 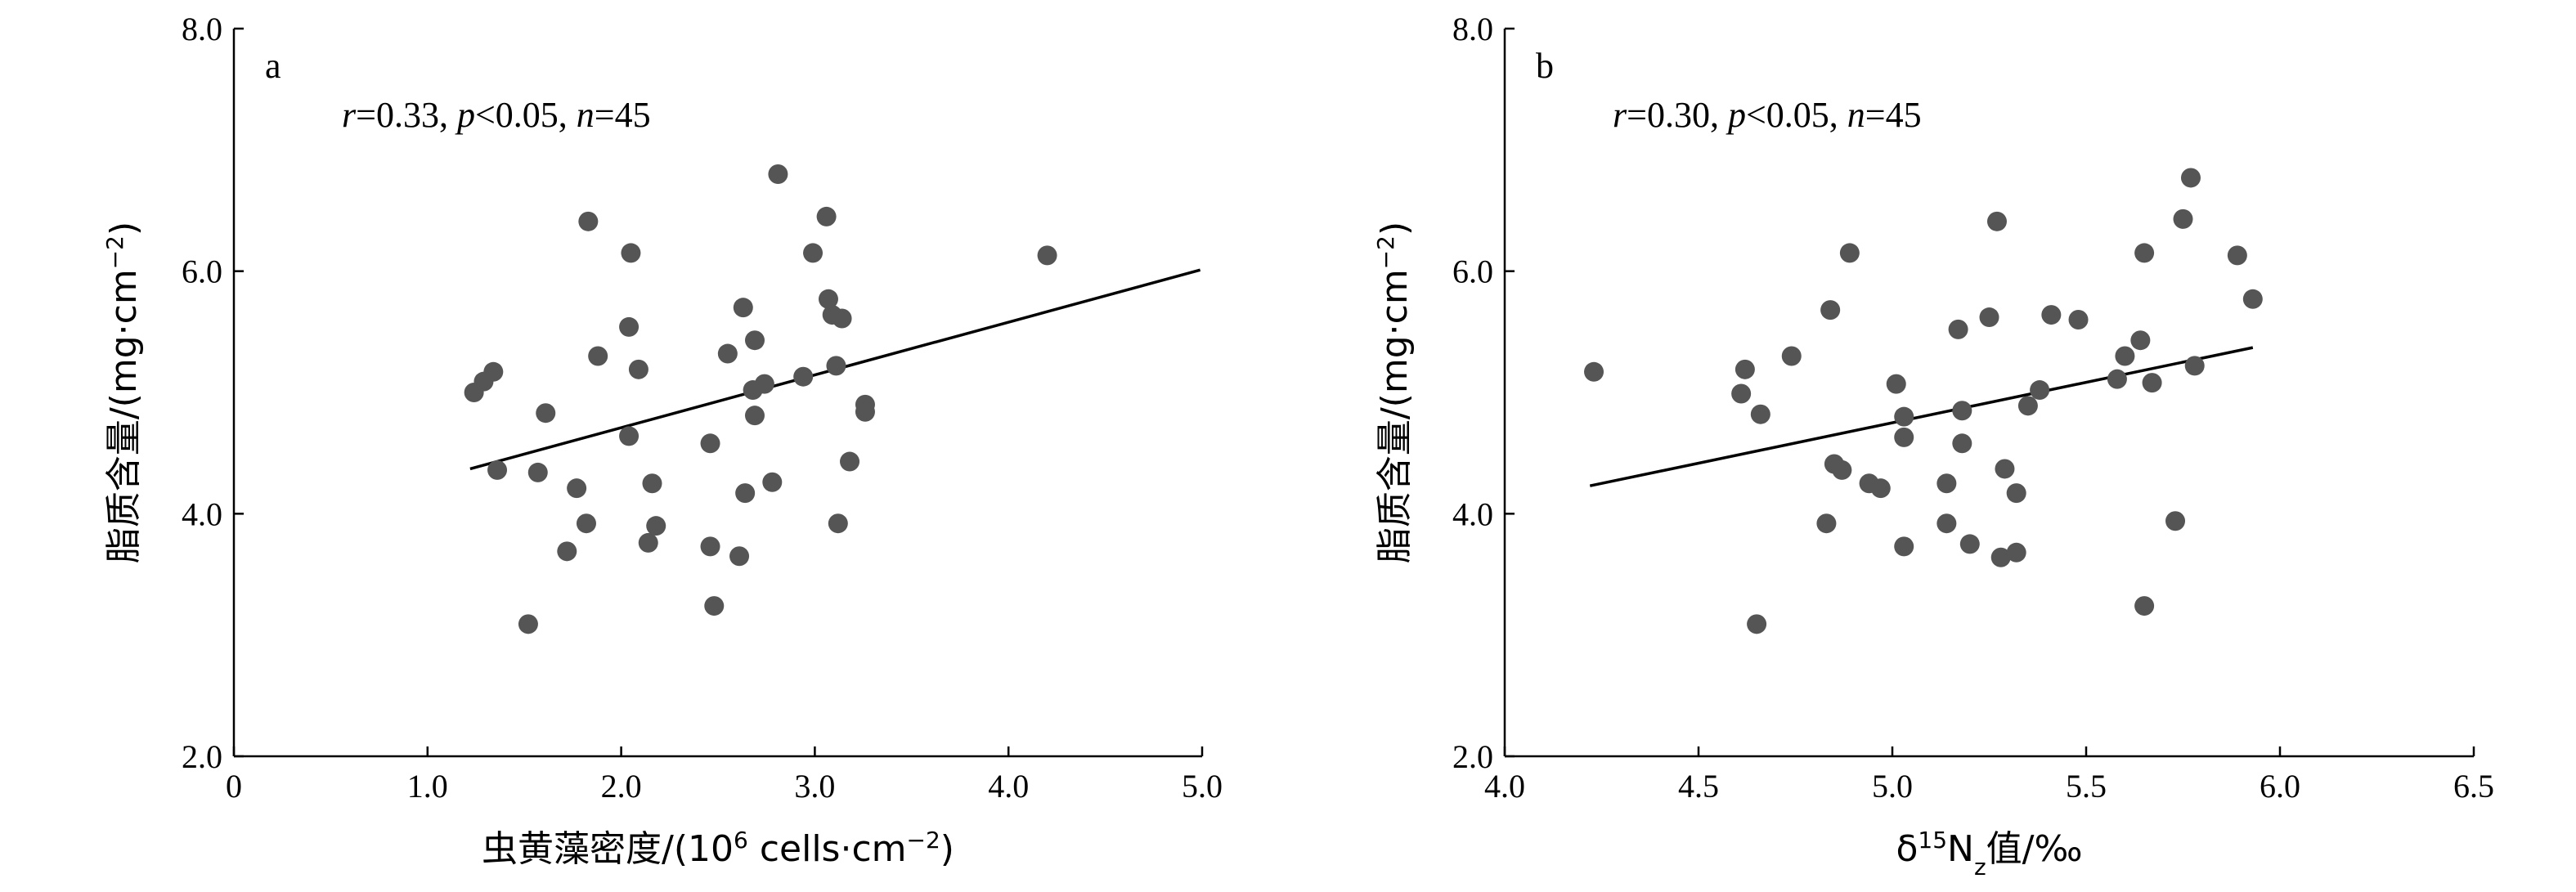 What do you see at coordinates (1932, 840) in the screenshot?
I see `text-part: 15` at bounding box center [1932, 840].